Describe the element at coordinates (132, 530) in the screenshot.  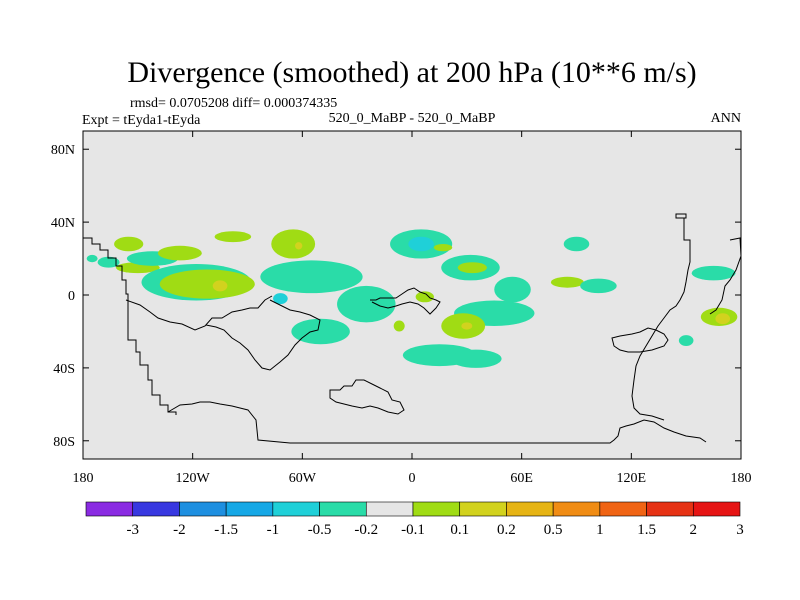
I see `colorbar-label: -3` at that location.